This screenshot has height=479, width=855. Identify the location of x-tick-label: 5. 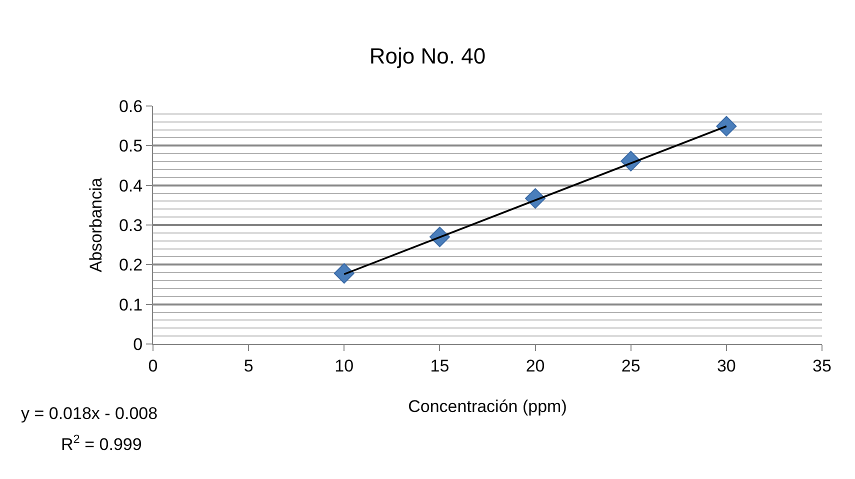
(249, 366).